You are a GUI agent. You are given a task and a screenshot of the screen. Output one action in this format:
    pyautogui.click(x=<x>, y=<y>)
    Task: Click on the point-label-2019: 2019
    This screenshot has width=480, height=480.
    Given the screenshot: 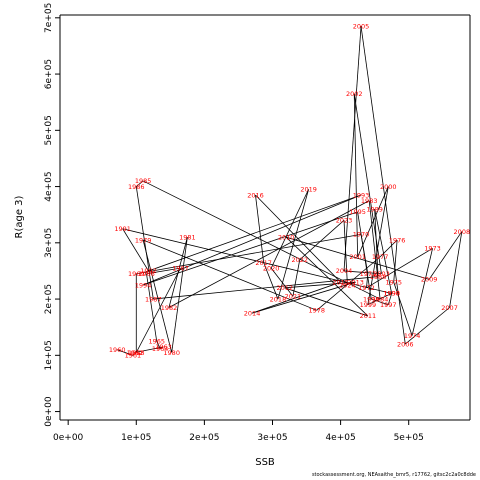 What is the action you would take?
    pyautogui.click(x=308, y=190)
    